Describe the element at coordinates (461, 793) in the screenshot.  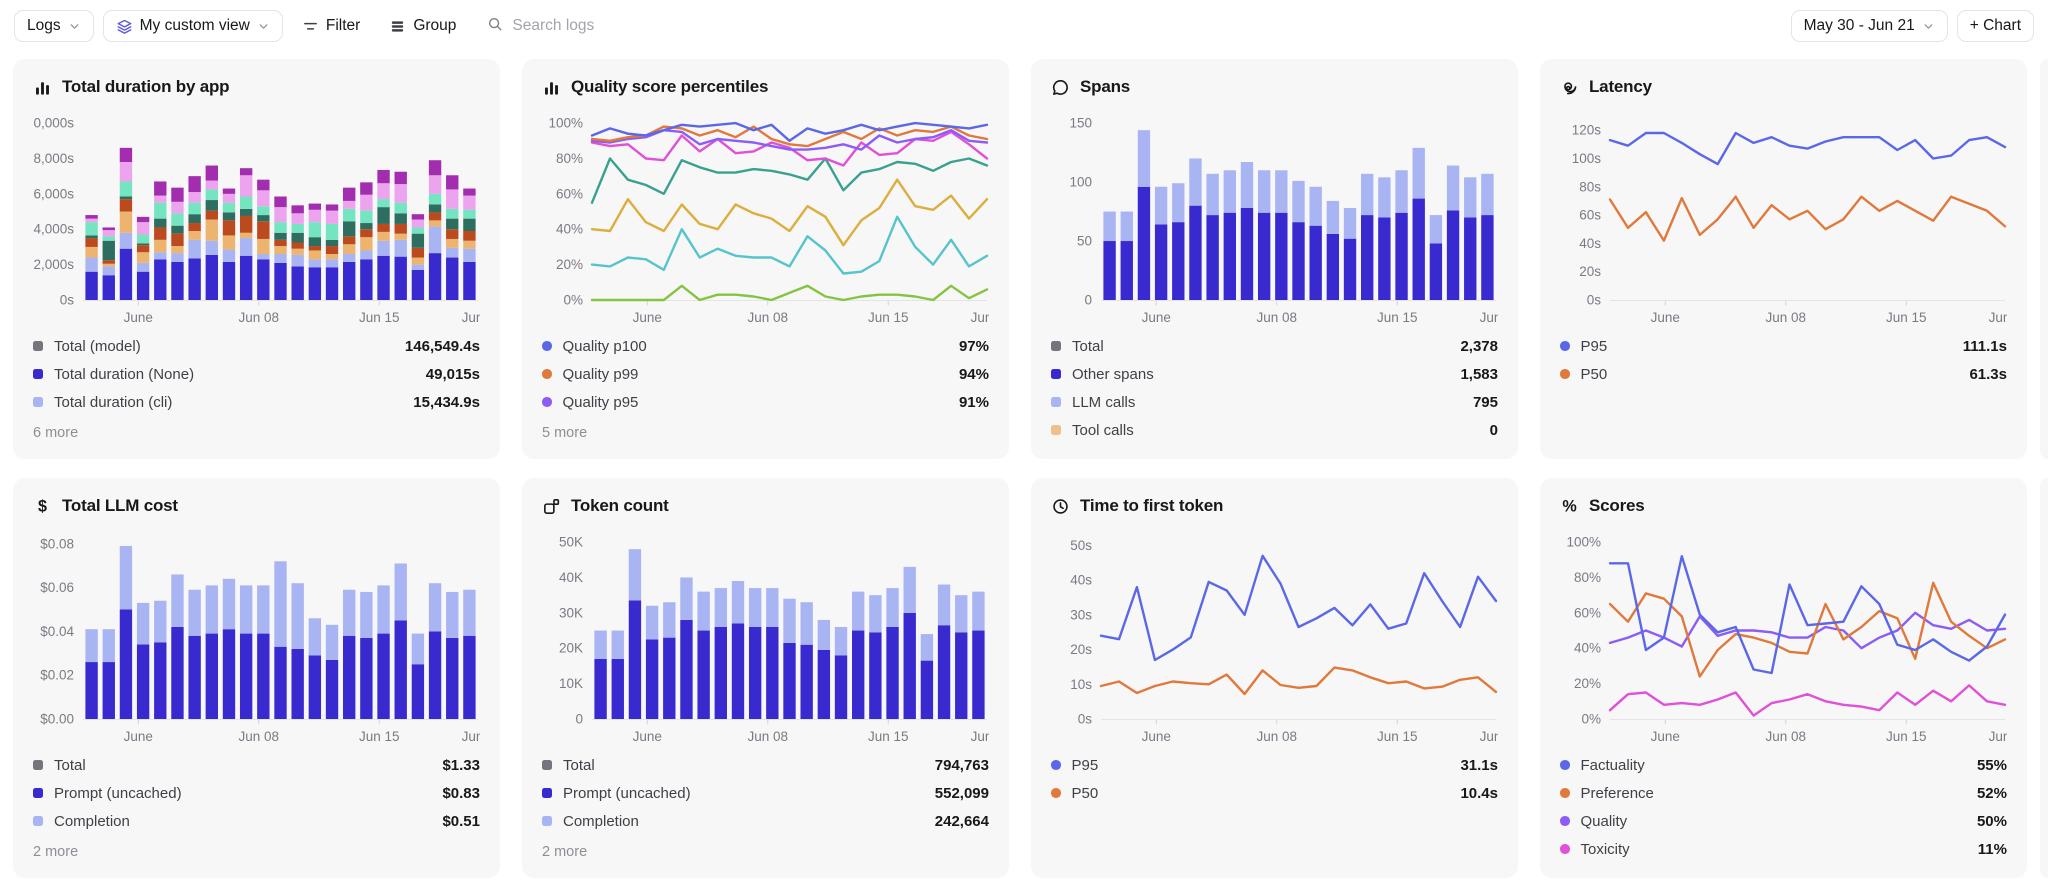
I see `legend-value: $0.83` at that location.